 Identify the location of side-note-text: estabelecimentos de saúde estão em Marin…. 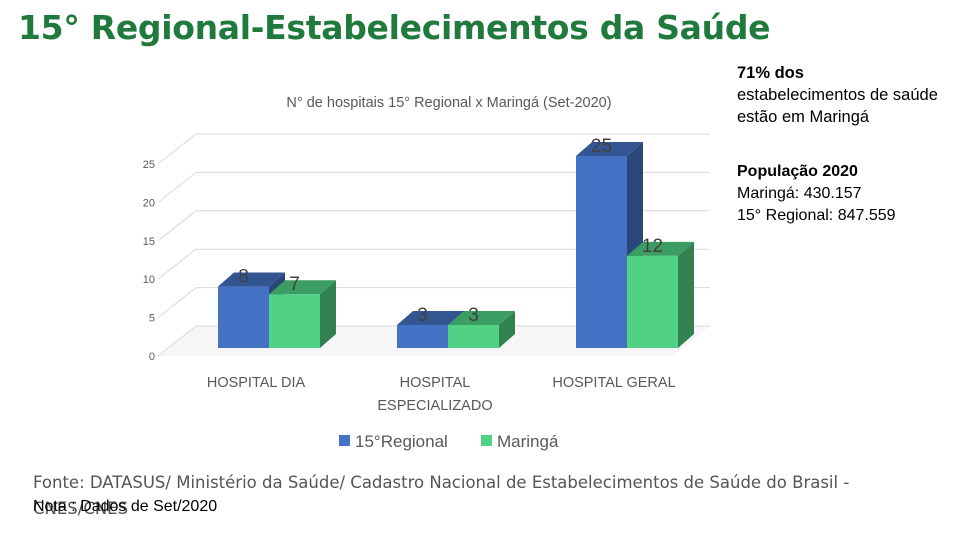
(837, 106).